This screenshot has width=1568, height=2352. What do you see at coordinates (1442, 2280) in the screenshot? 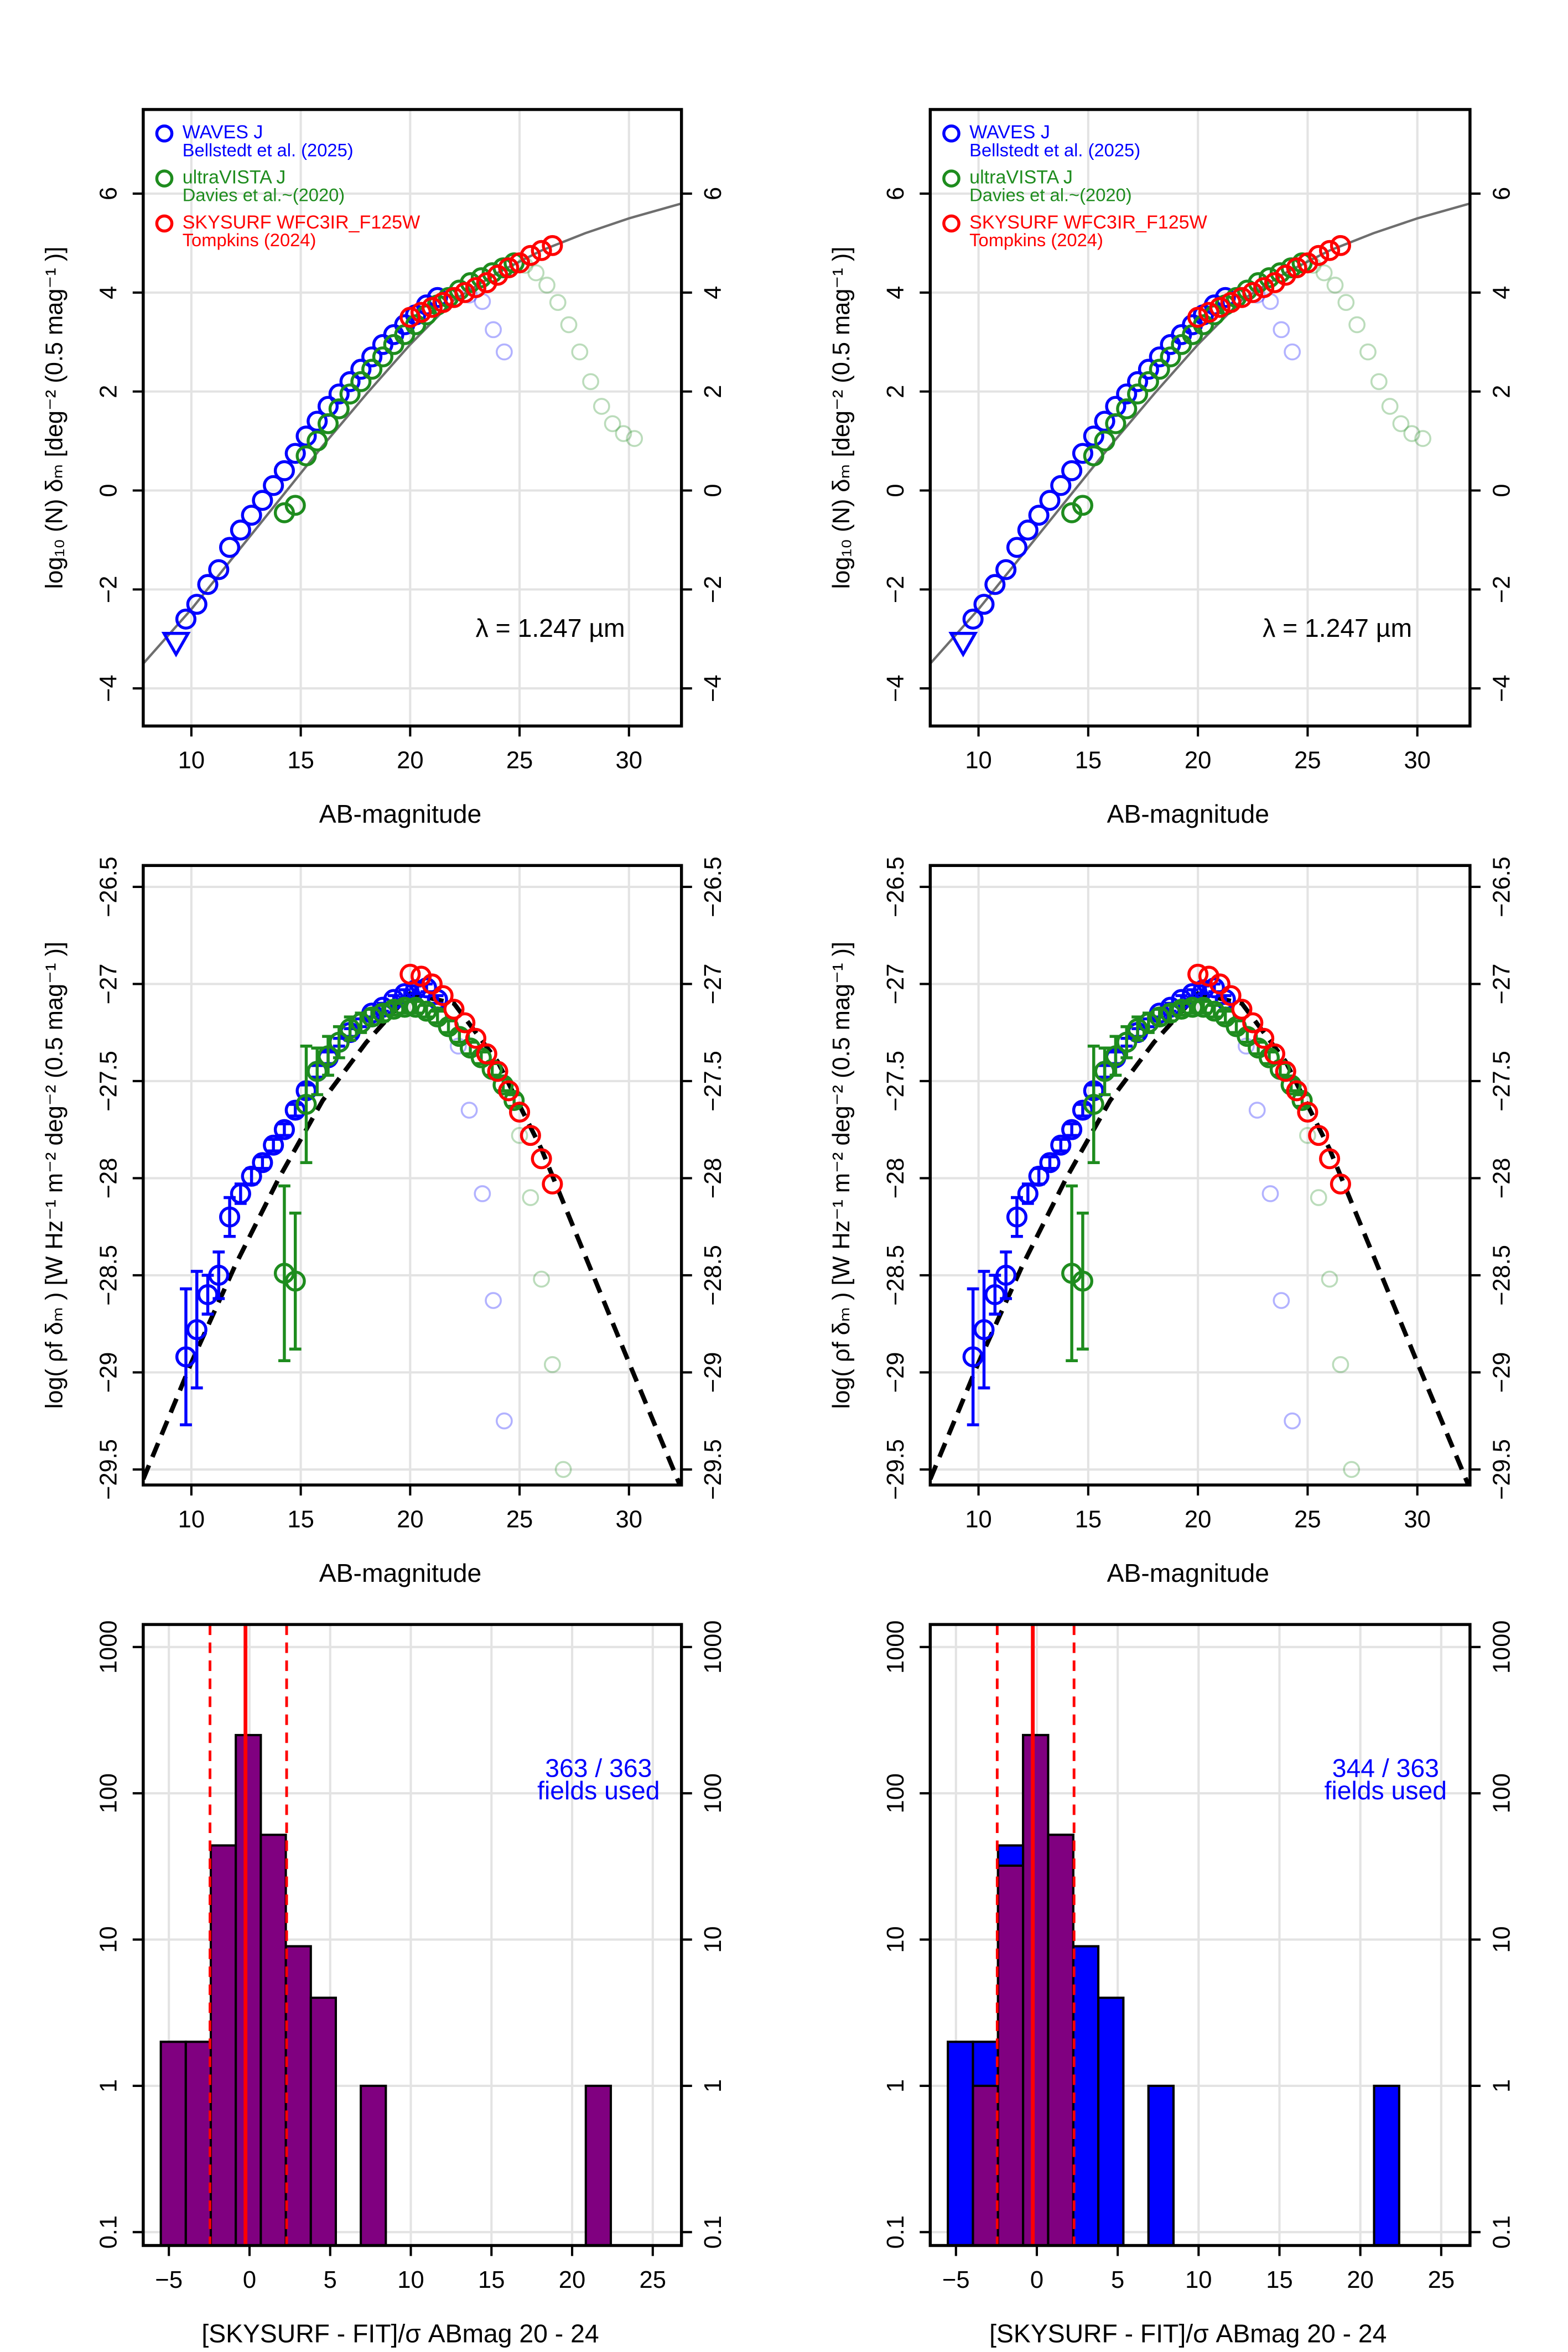
I see `x-tick-label: 25` at bounding box center [1442, 2280].